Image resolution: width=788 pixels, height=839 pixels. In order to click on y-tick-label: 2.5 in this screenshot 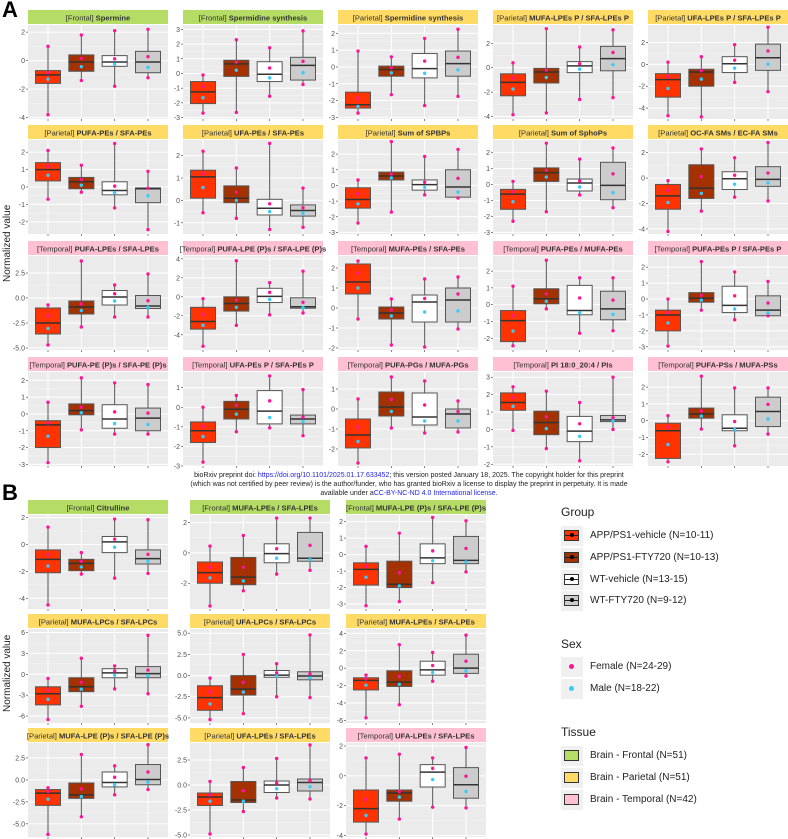, I will do `click(20, 274)`.